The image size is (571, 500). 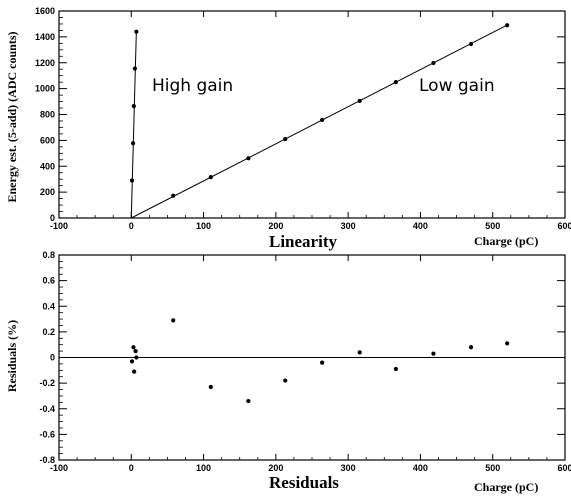 I want to click on high-gain-annotation: High gain, so click(x=192, y=86).